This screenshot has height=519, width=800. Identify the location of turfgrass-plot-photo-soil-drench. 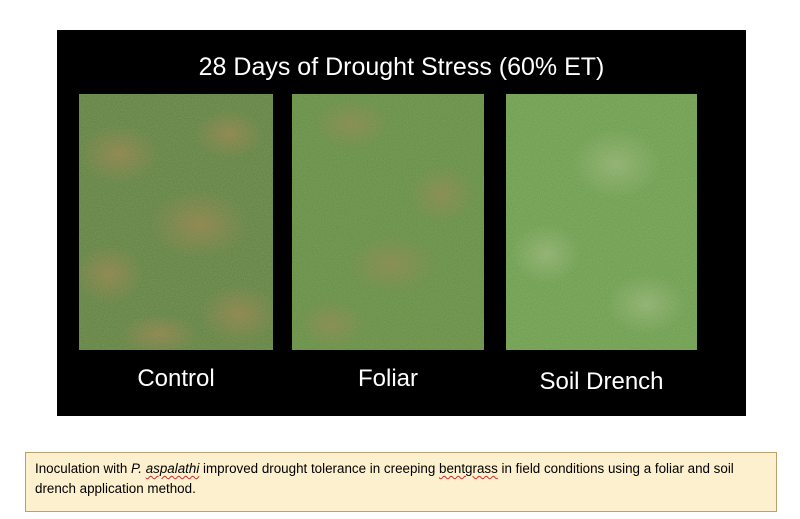
(601, 222).